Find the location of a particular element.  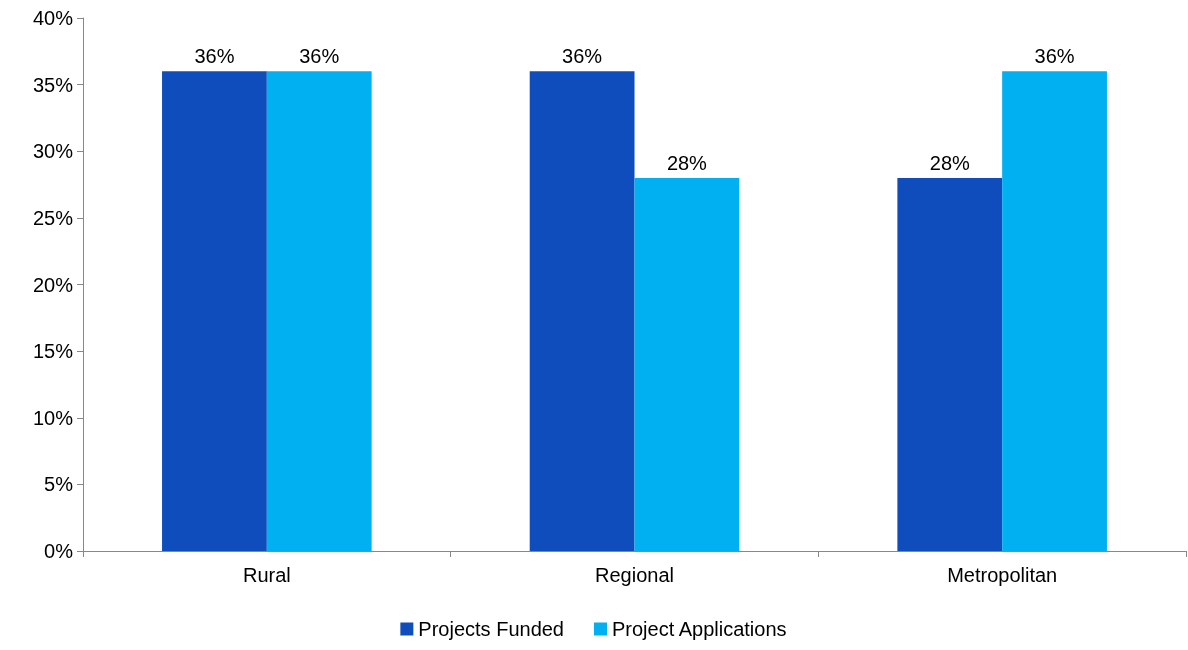

y-tick-label: 25% is located at coordinates (53, 217).